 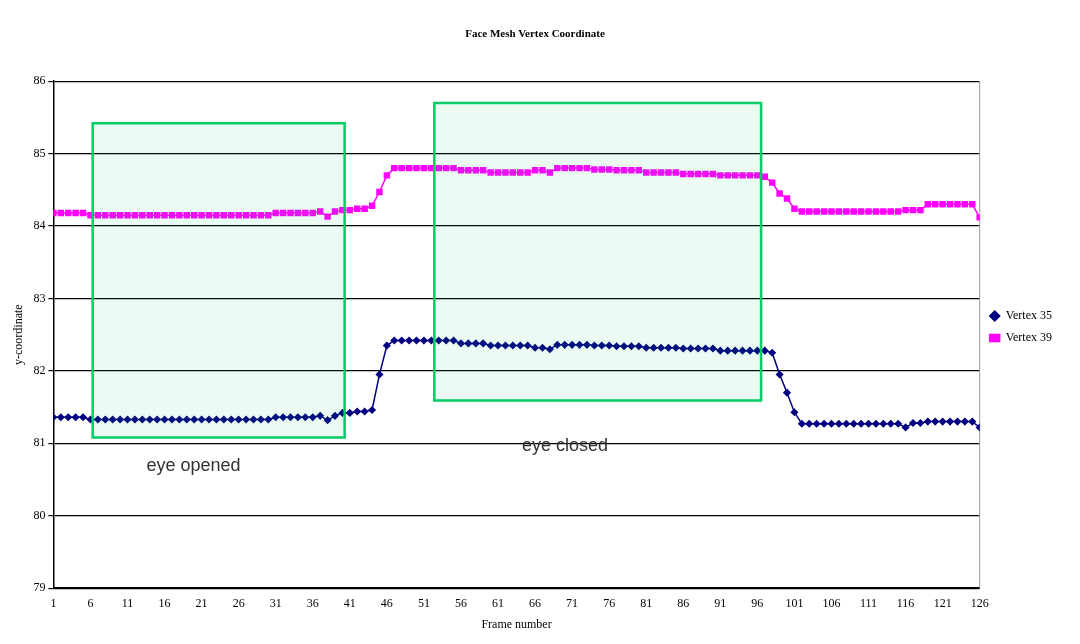 What do you see at coordinates (868, 602) in the screenshot?
I see `x-tick-label: 111` at bounding box center [868, 602].